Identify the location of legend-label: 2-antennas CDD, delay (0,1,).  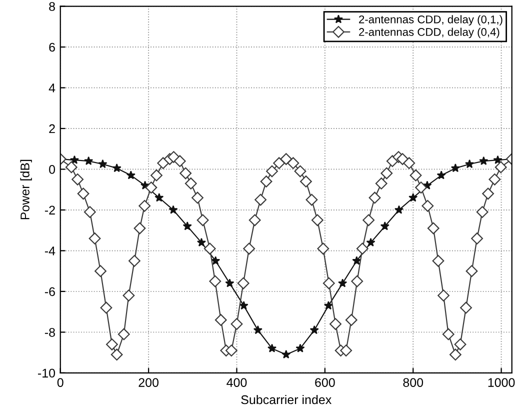
(430, 20).